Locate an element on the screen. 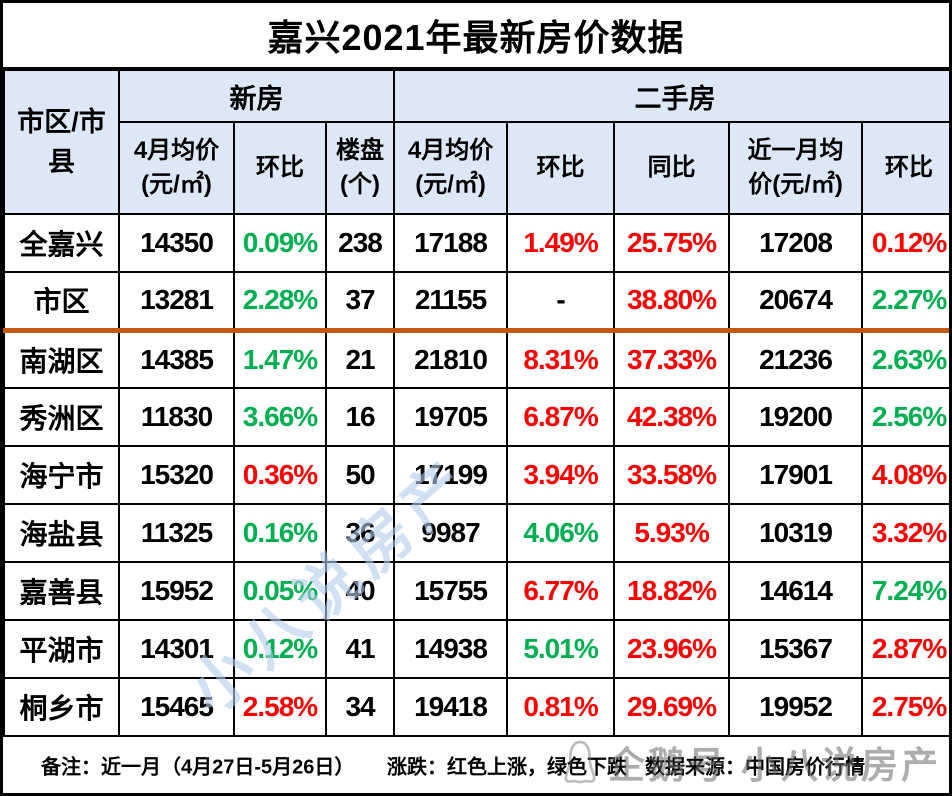 This screenshot has width=952, height=796. page-title: 嘉兴2021年最新房价数据 is located at coordinates (476, 36).